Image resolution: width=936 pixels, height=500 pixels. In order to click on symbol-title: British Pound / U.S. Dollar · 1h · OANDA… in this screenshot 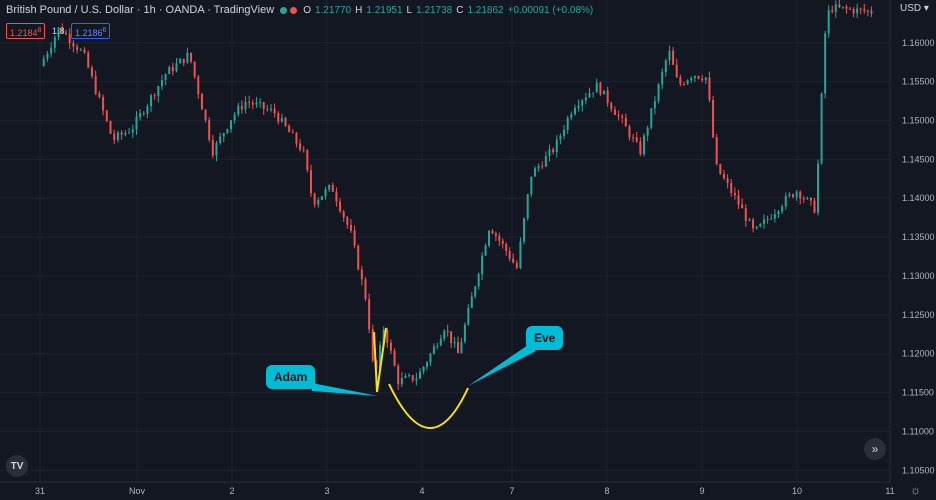, I will do `click(140, 10)`.